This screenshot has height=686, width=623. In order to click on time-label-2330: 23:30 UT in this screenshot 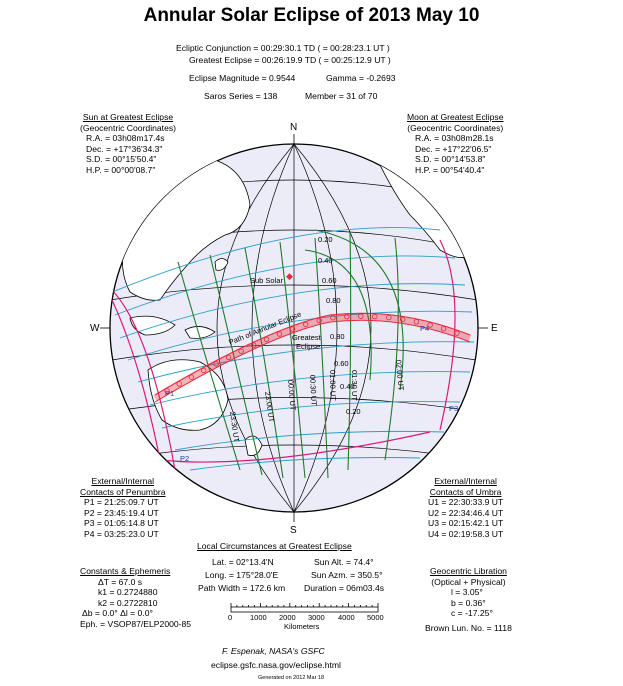, I will do `click(234, 427)`.